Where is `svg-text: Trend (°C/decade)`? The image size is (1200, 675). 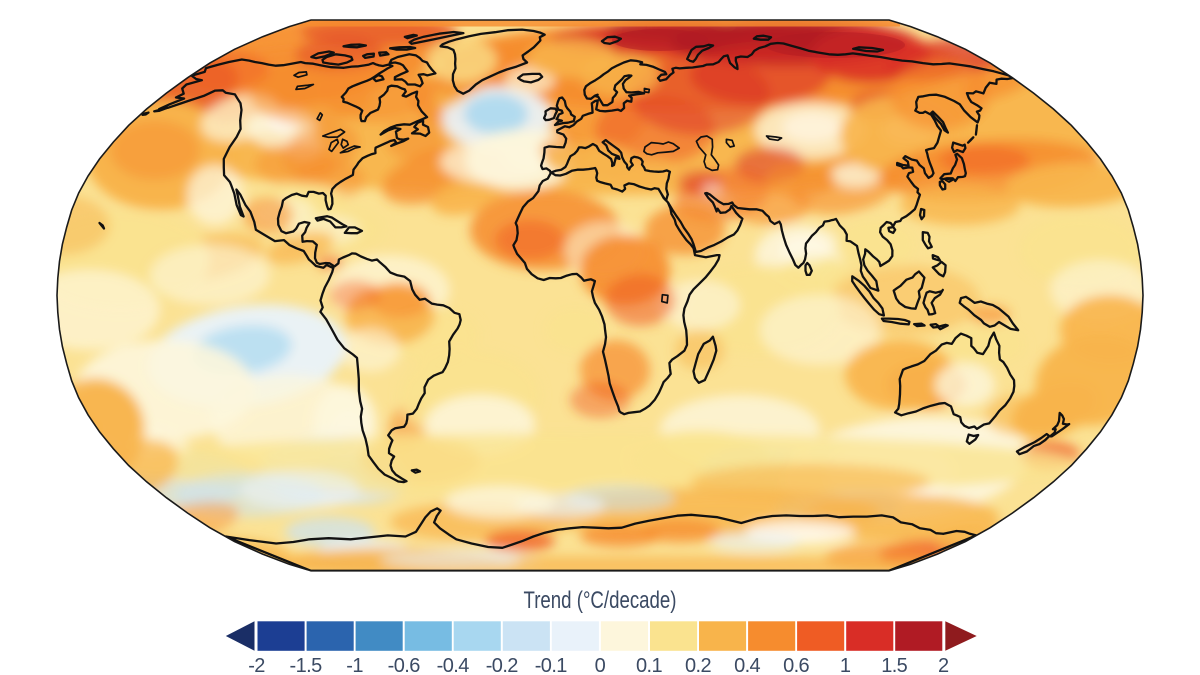
svg-text: Trend (°C/decade) is located at coordinates (600, 600).